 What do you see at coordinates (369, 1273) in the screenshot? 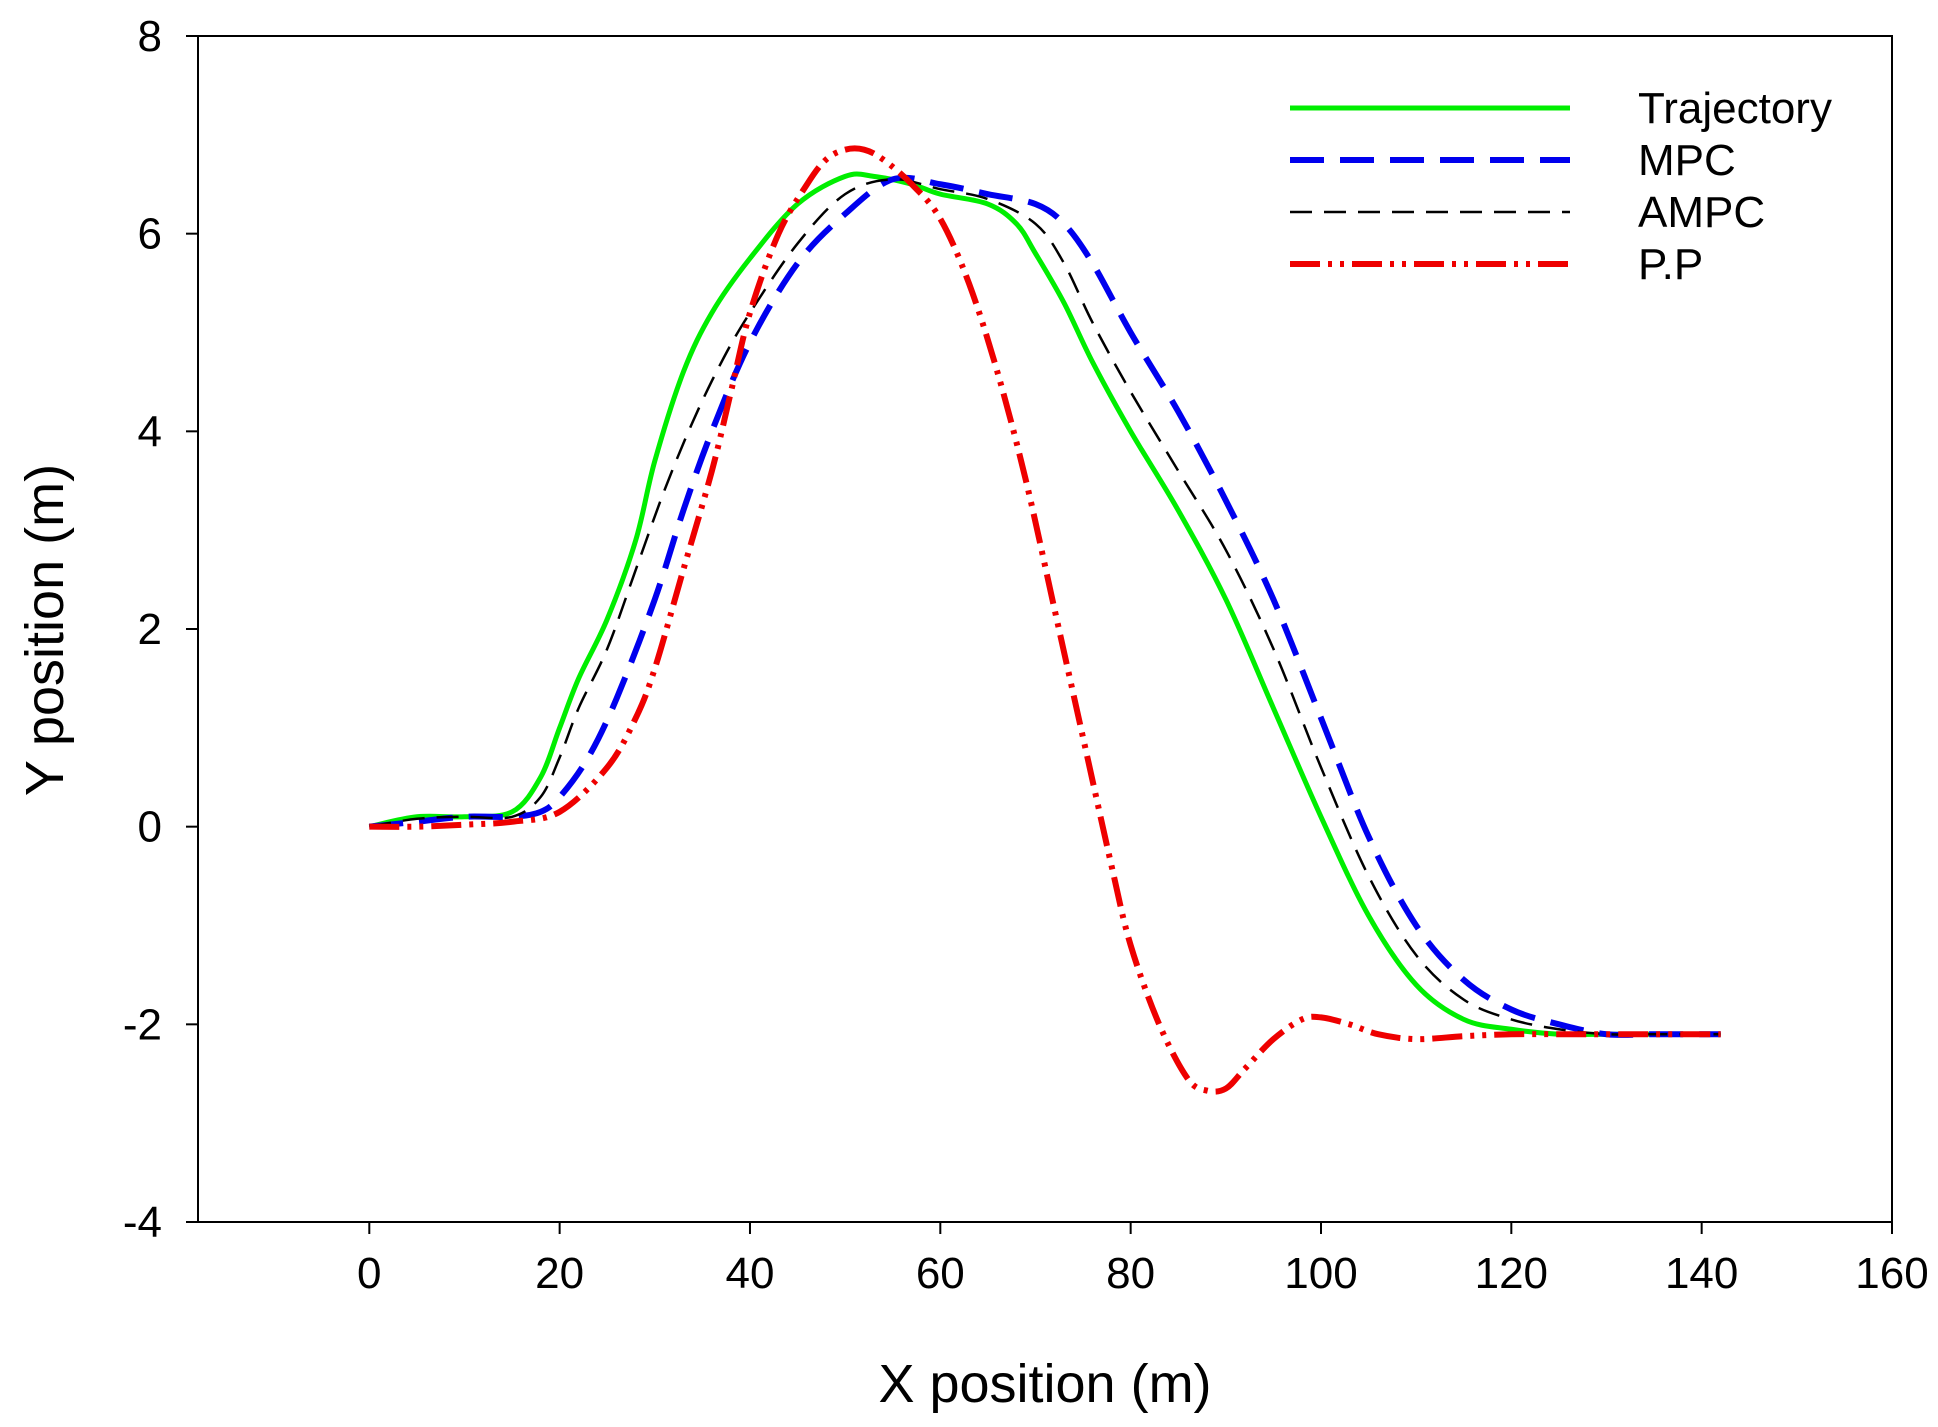
I see `x-tick-label: 0` at bounding box center [369, 1273].